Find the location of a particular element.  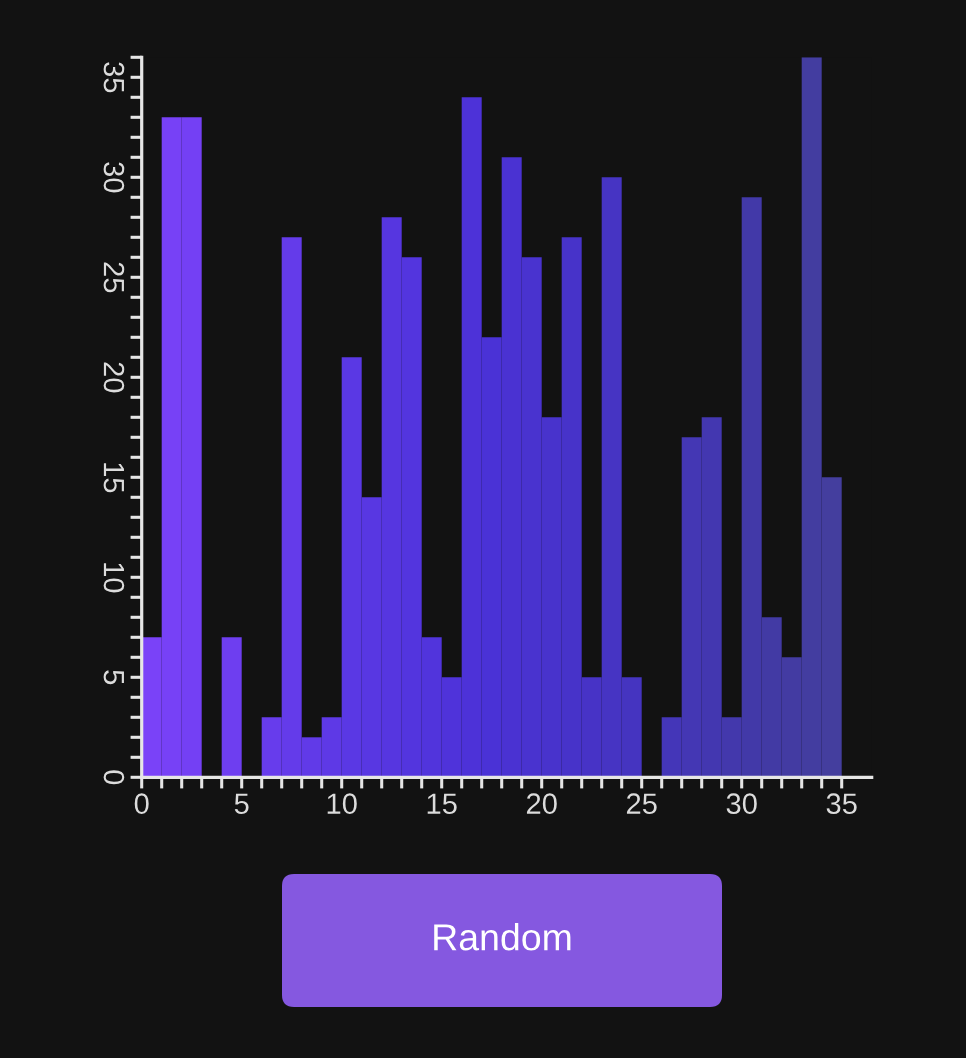

y-tick-label: 30 is located at coordinates (114, 177).